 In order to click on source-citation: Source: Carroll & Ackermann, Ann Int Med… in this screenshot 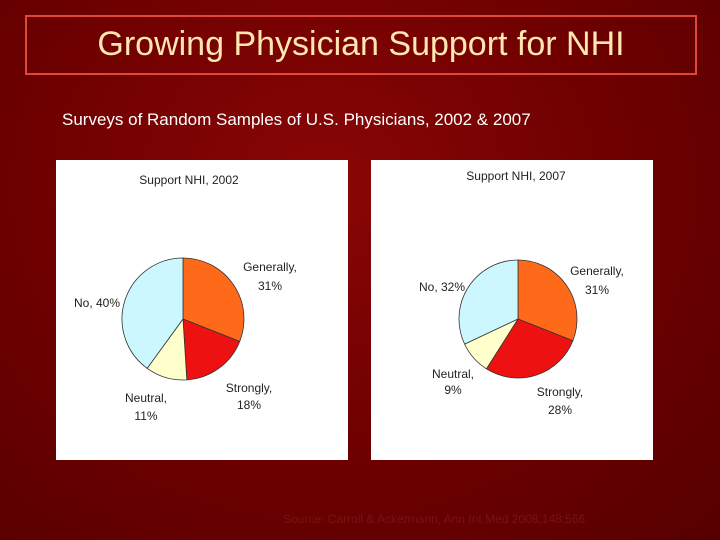, I will do `click(434, 519)`.